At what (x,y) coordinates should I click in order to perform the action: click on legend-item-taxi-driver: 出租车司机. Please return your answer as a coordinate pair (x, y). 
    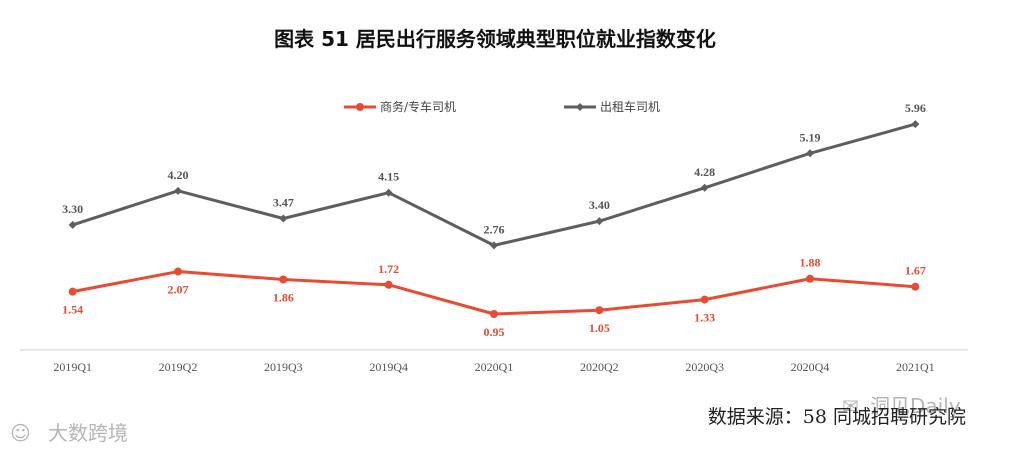
    Looking at the image, I should click on (612, 106).